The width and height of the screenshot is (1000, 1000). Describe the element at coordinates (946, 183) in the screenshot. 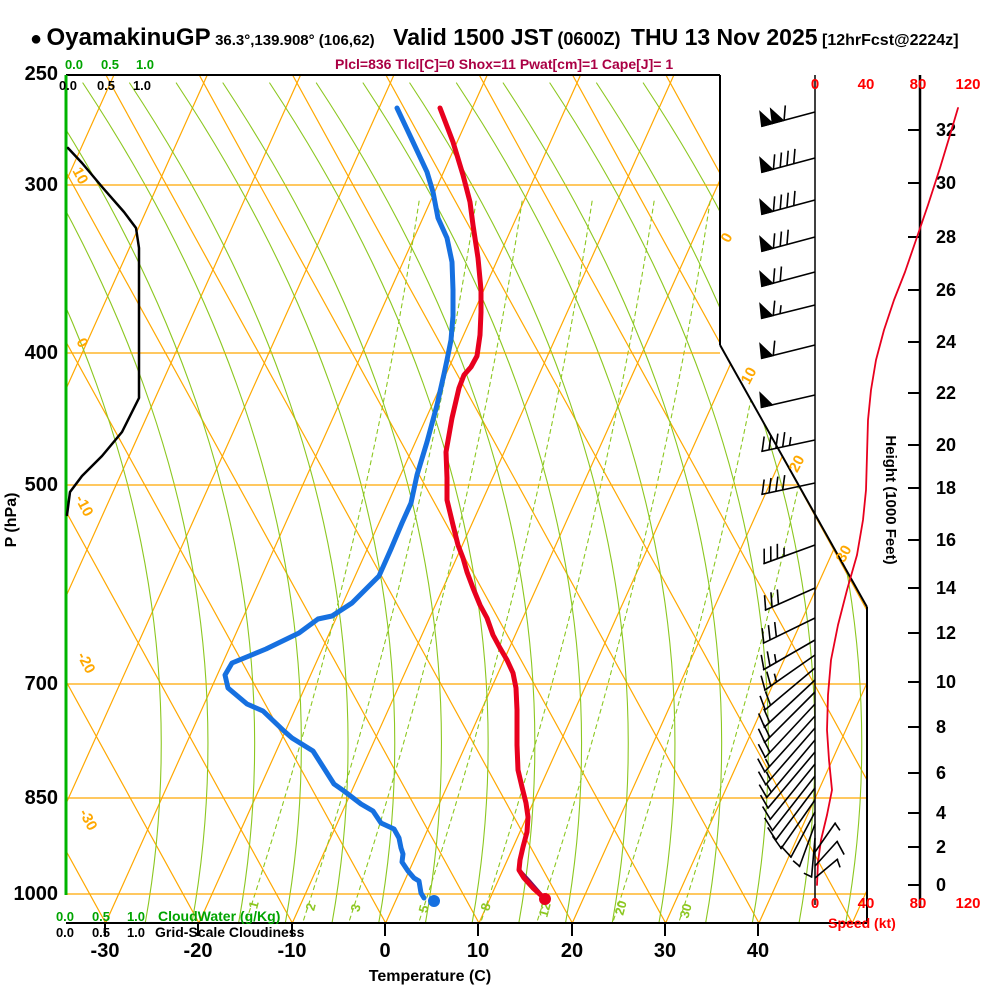

I see `height-tick-label: 30` at that location.